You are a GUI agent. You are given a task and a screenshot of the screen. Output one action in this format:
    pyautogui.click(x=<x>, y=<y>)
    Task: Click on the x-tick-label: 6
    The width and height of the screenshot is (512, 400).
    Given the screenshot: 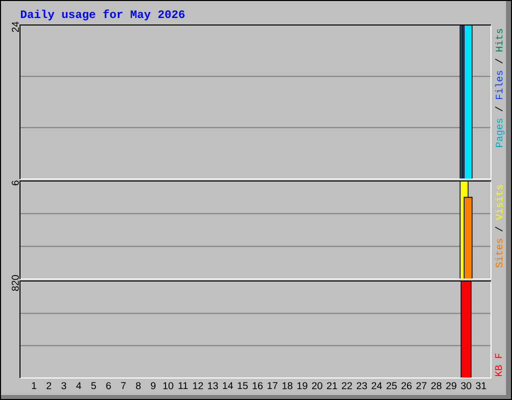 What is the action you would take?
    pyautogui.click(x=108, y=386)
    